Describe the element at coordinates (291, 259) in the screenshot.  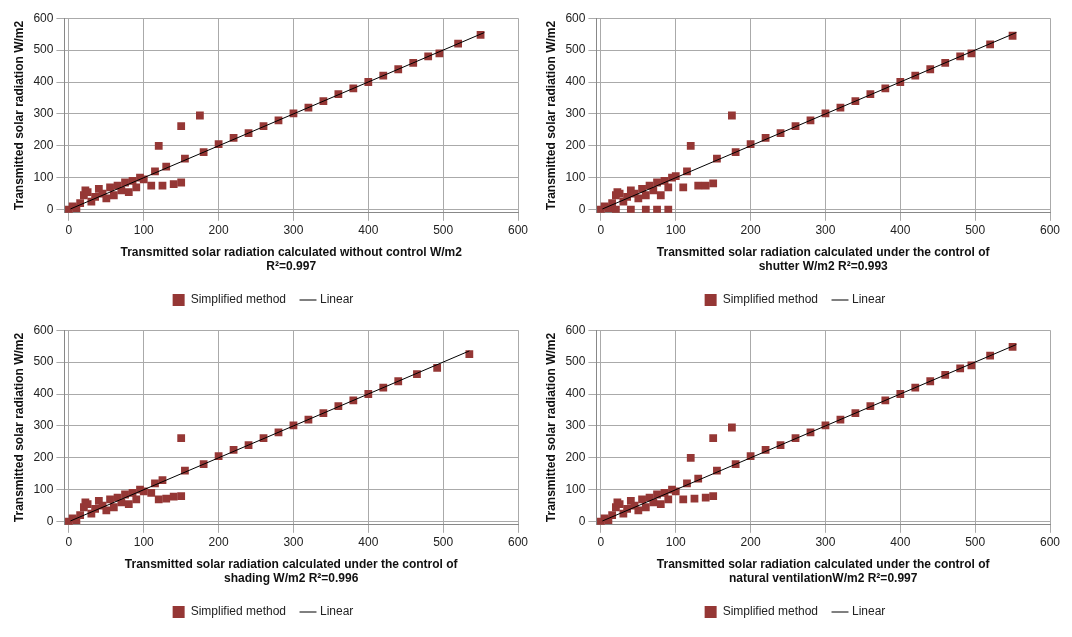
I see `x-axis-title: Transmitted solar radiation calculated without control W/m2 R²=0.997` at that location.